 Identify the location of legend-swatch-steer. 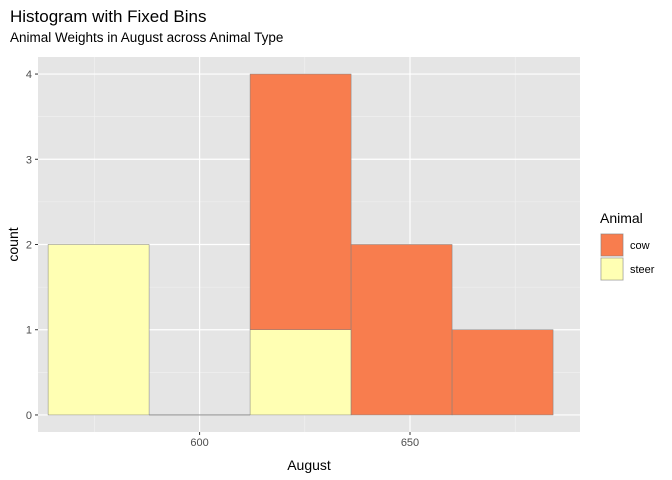
(612, 269).